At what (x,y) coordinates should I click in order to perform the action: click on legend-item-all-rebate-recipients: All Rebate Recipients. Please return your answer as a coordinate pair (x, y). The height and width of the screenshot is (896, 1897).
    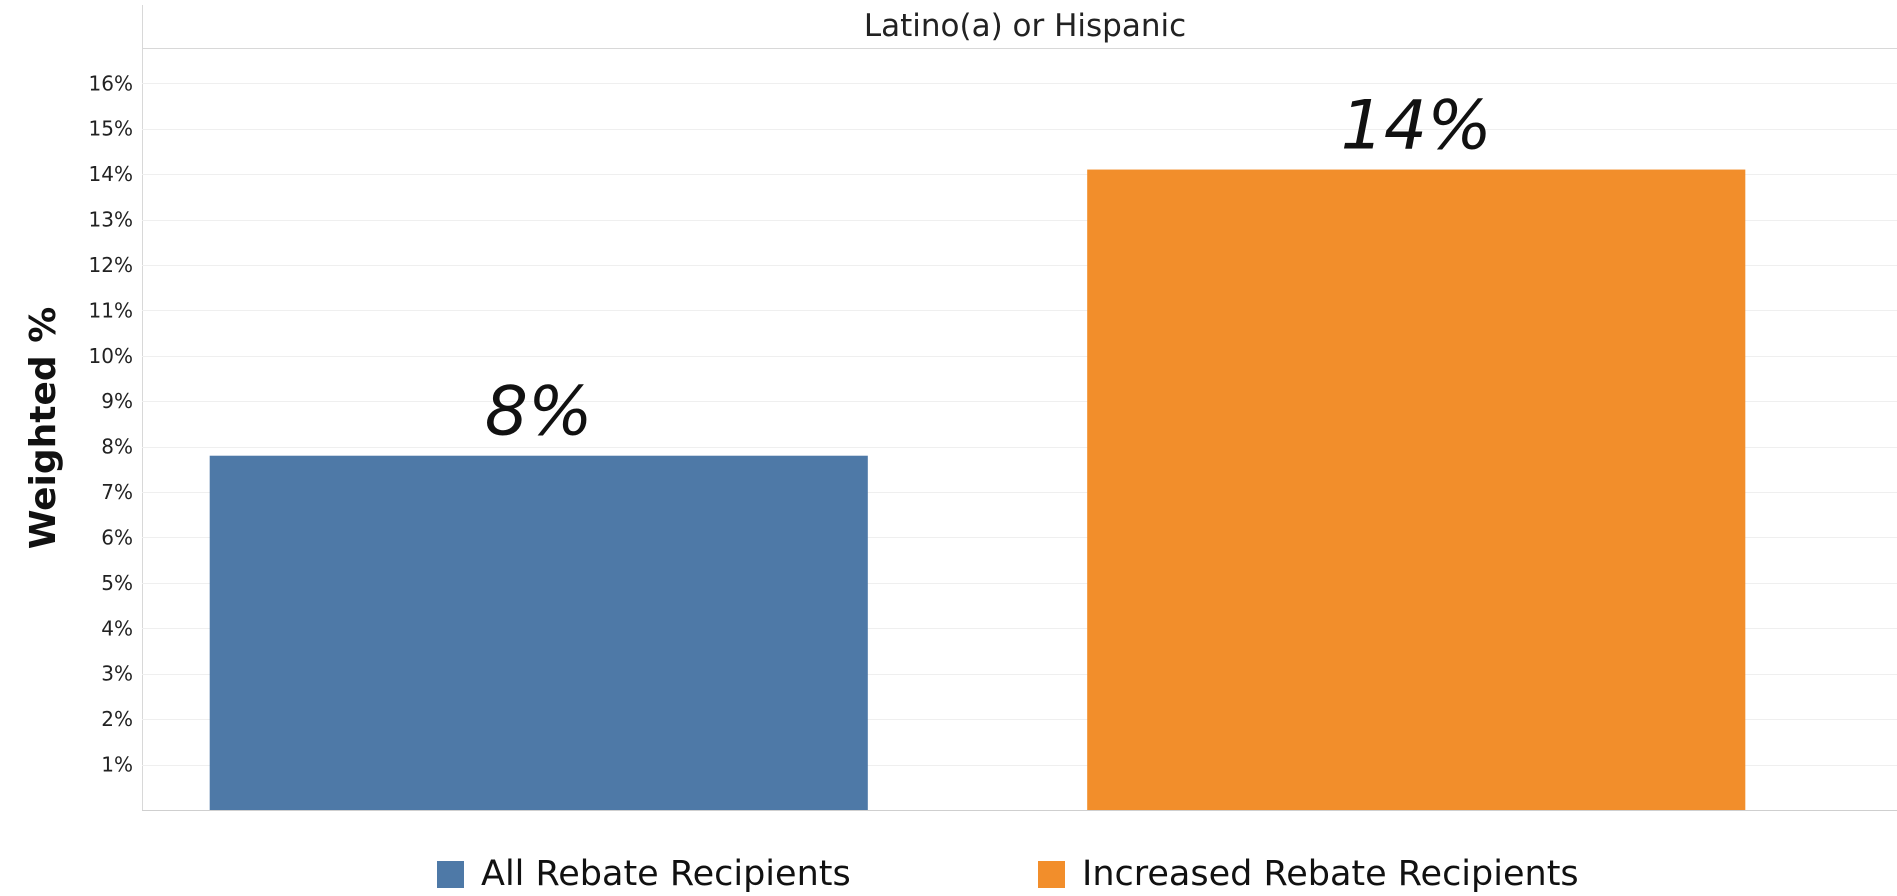
    Looking at the image, I should click on (644, 874).